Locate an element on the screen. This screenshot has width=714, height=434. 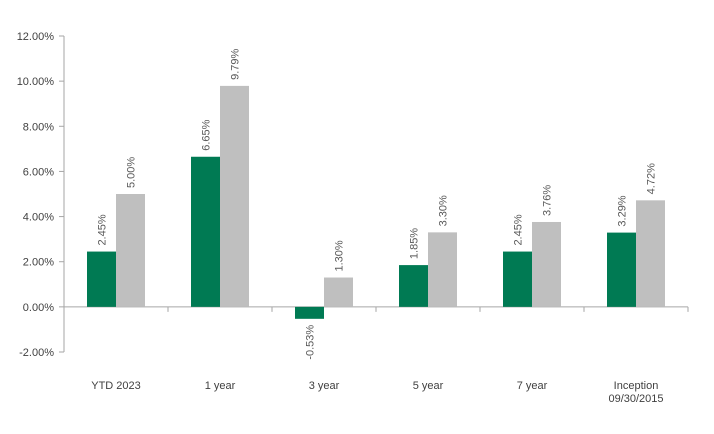
data-label: 1.30% is located at coordinates (340, 255).